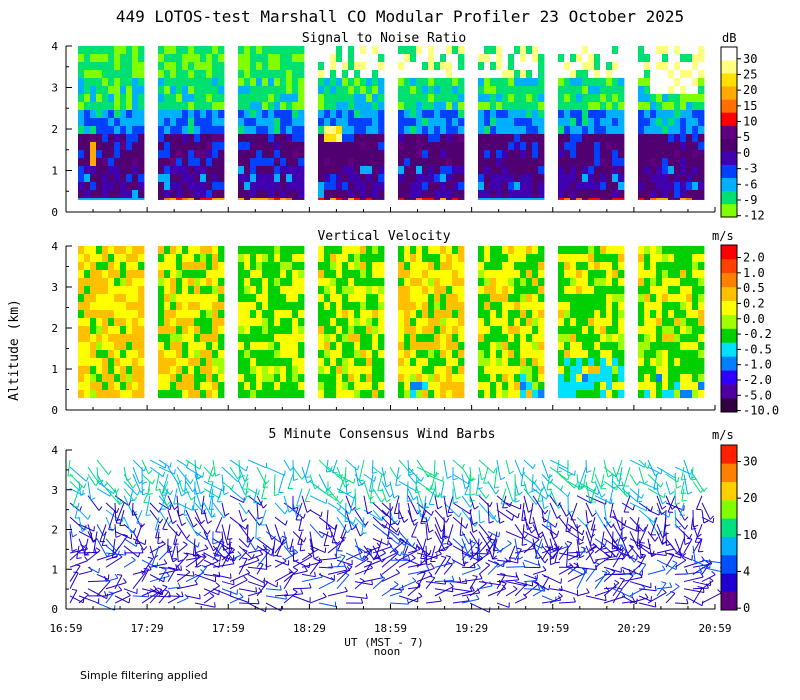  Describe the element at coordinates (746, 153) in the screenshot. I see `snr-cbar-label: 0` at that location.